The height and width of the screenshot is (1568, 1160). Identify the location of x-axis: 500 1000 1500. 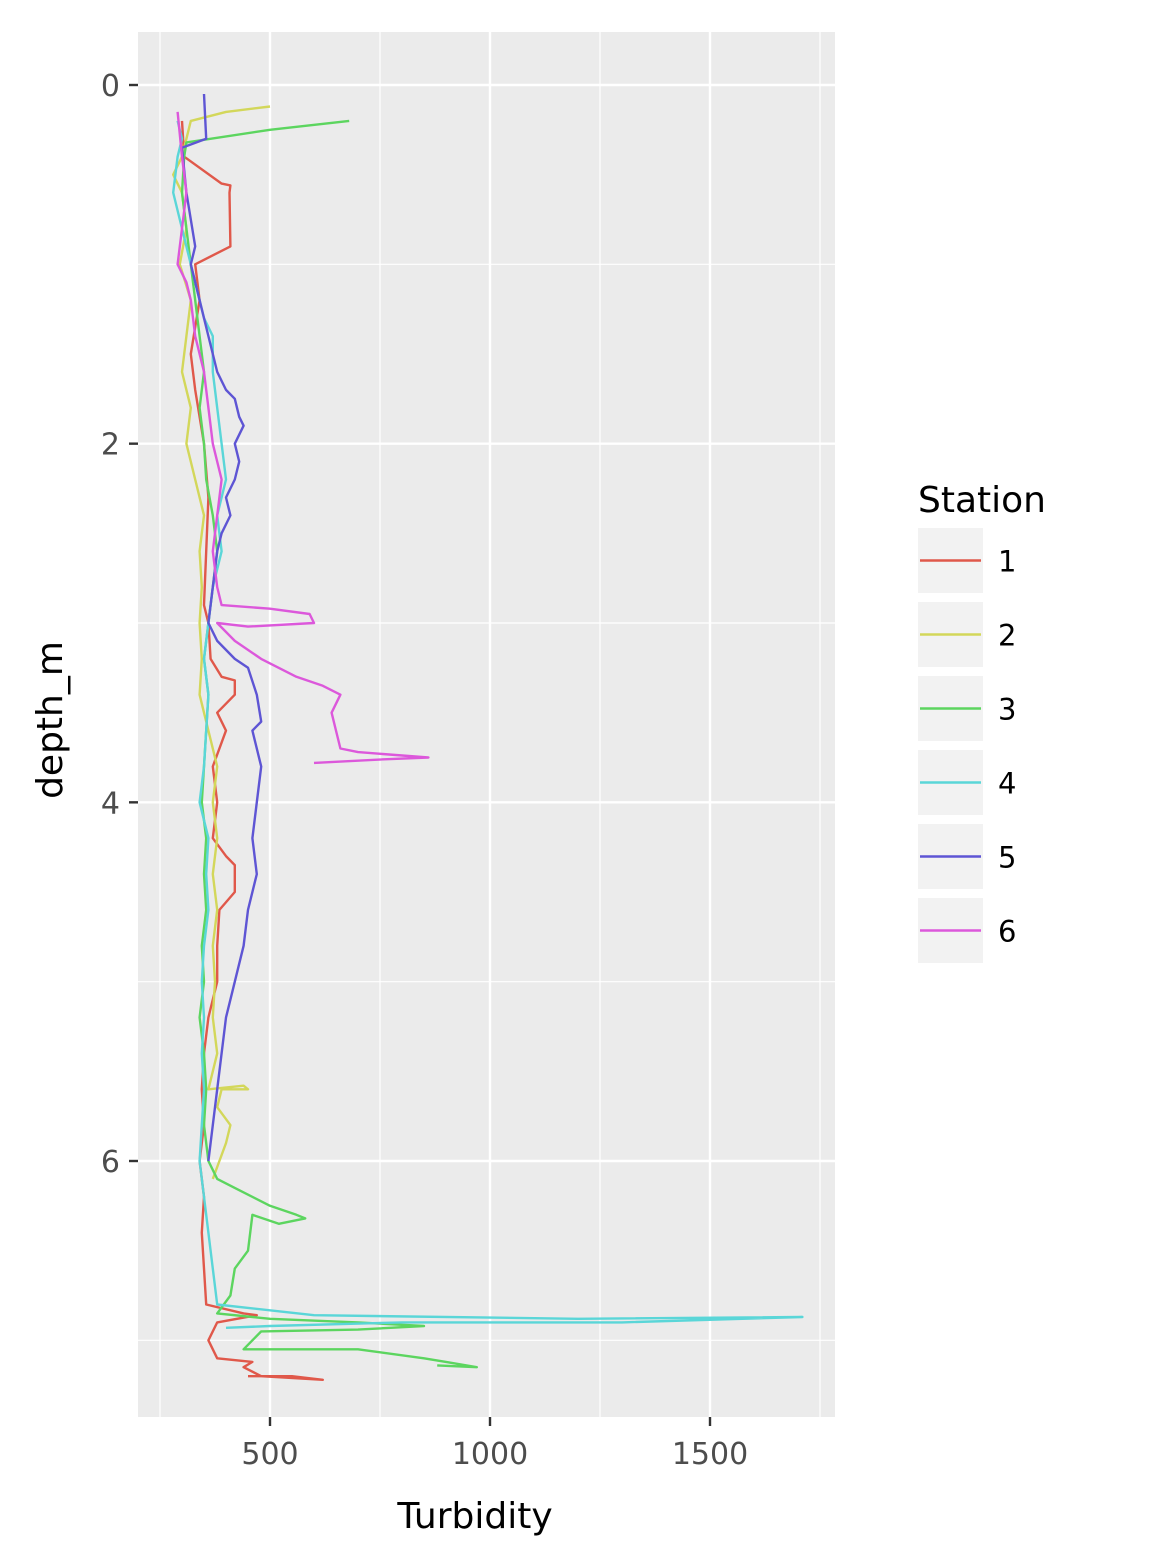
(494, 1444).